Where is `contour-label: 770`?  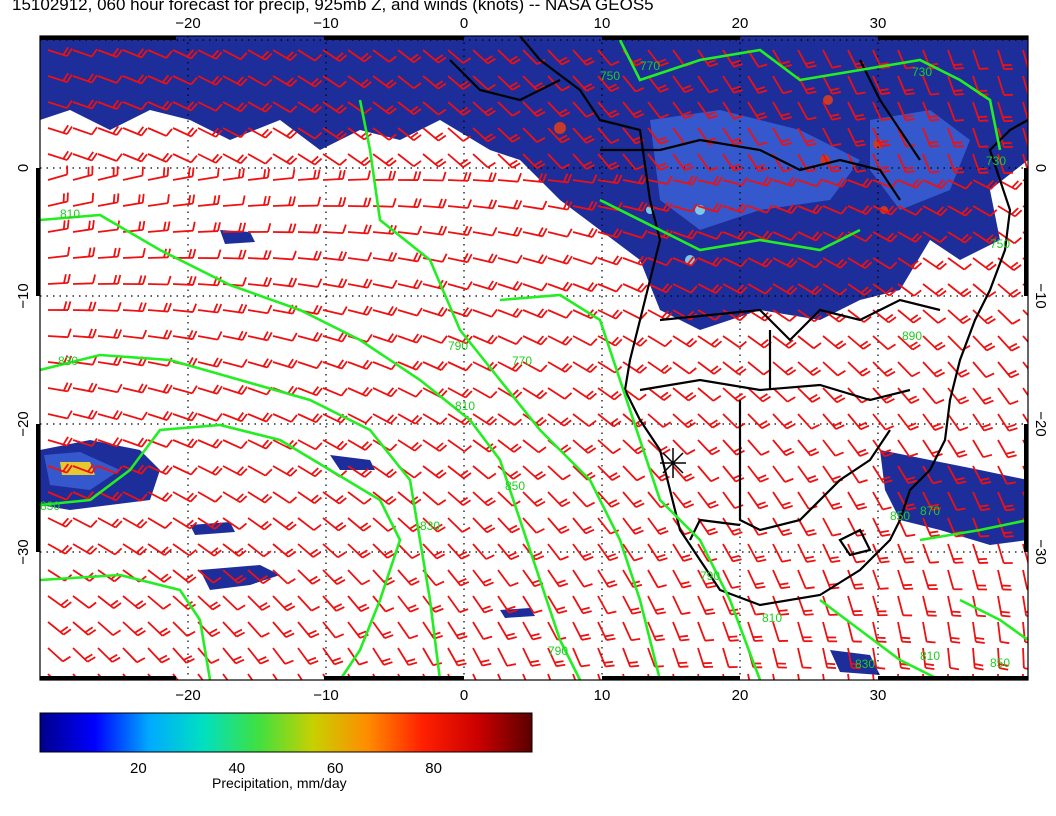
contour-label: 770 is located at coordinates (650, 66).